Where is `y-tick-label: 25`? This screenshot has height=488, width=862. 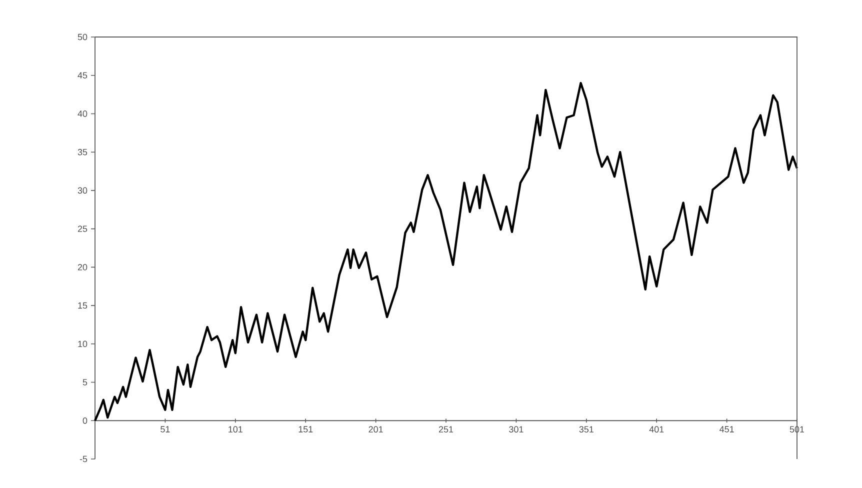 y-tick-label: 25 is located at coordinates (83, 229).